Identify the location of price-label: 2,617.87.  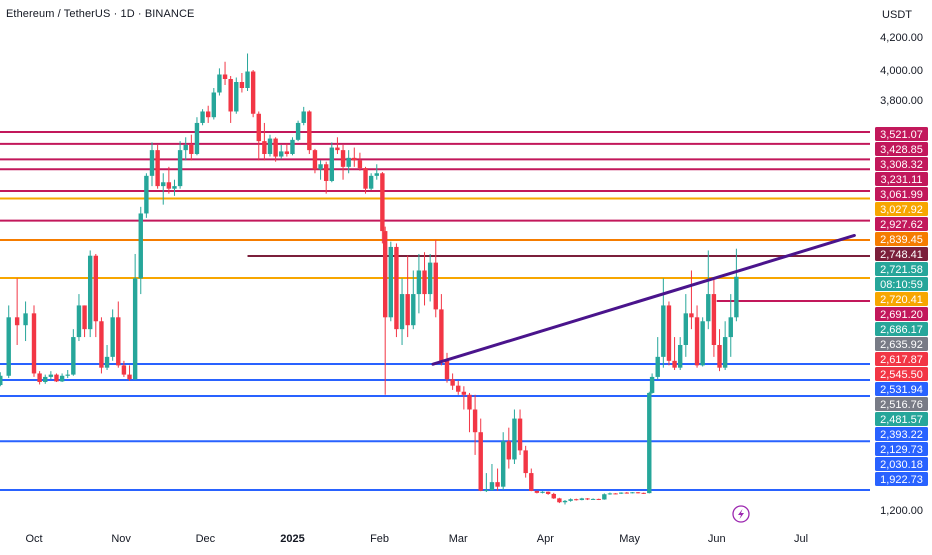
(901, 360).